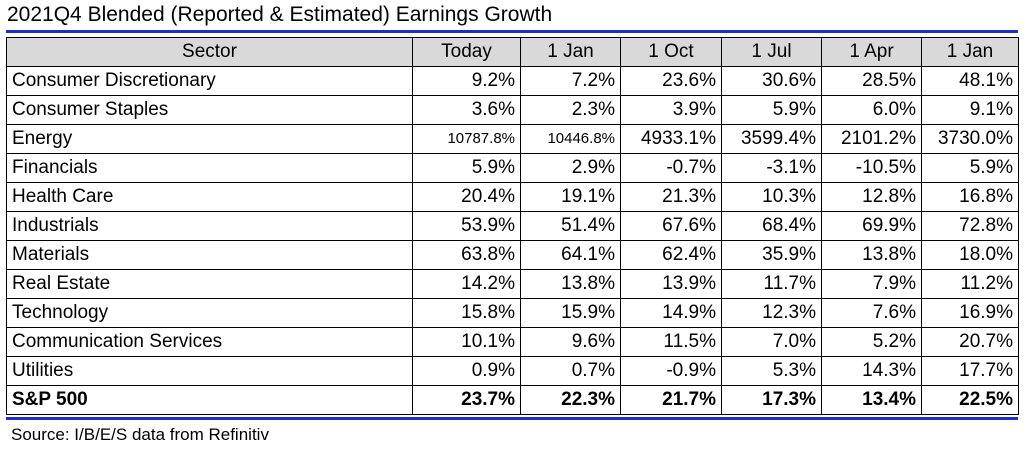 This screenshot has height=451, width=1024. What do you see at coordinates (970, 226) in the screenshot?
I see `growth-value: 72.8%` at bounding box center [970, 226].